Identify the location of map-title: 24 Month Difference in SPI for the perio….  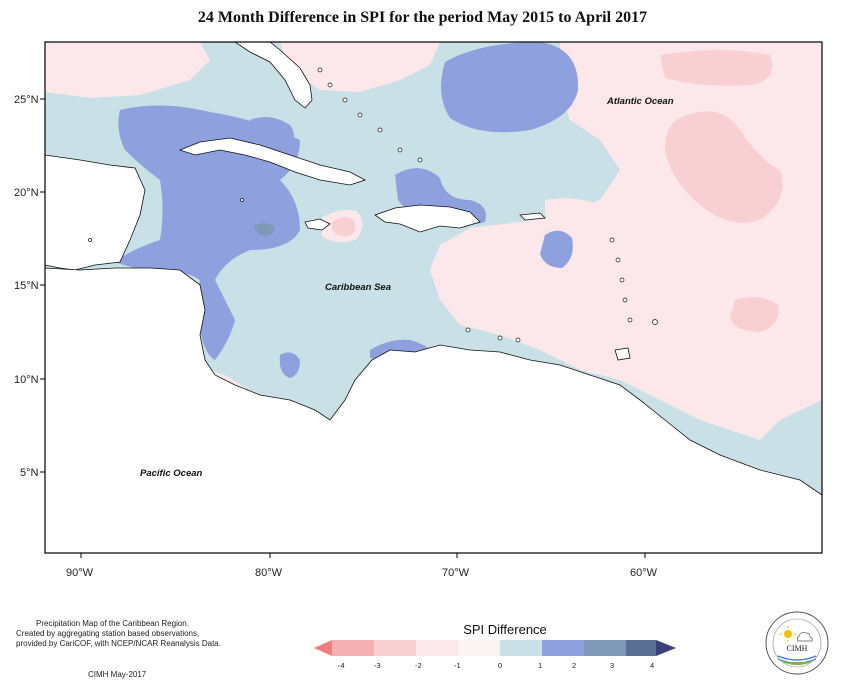
(422, 17).